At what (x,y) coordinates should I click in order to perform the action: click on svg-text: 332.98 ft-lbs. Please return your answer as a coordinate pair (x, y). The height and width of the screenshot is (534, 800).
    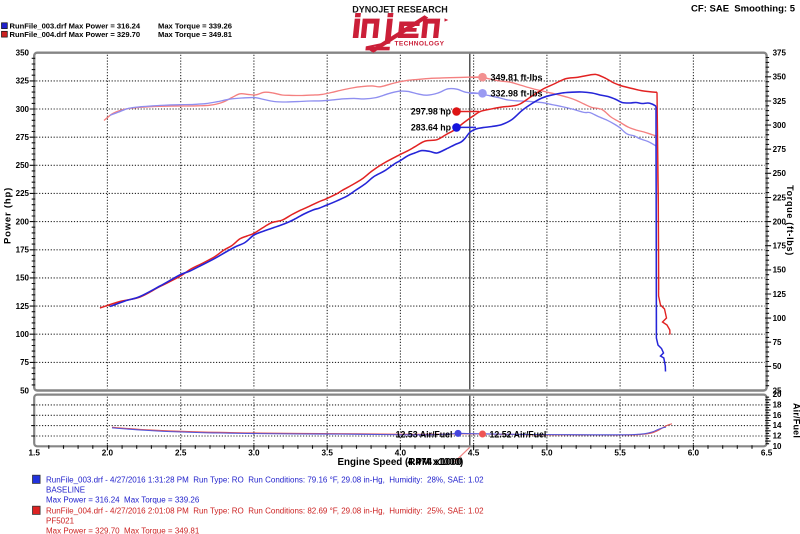
    Looking at the image, I should click on (517, 94).